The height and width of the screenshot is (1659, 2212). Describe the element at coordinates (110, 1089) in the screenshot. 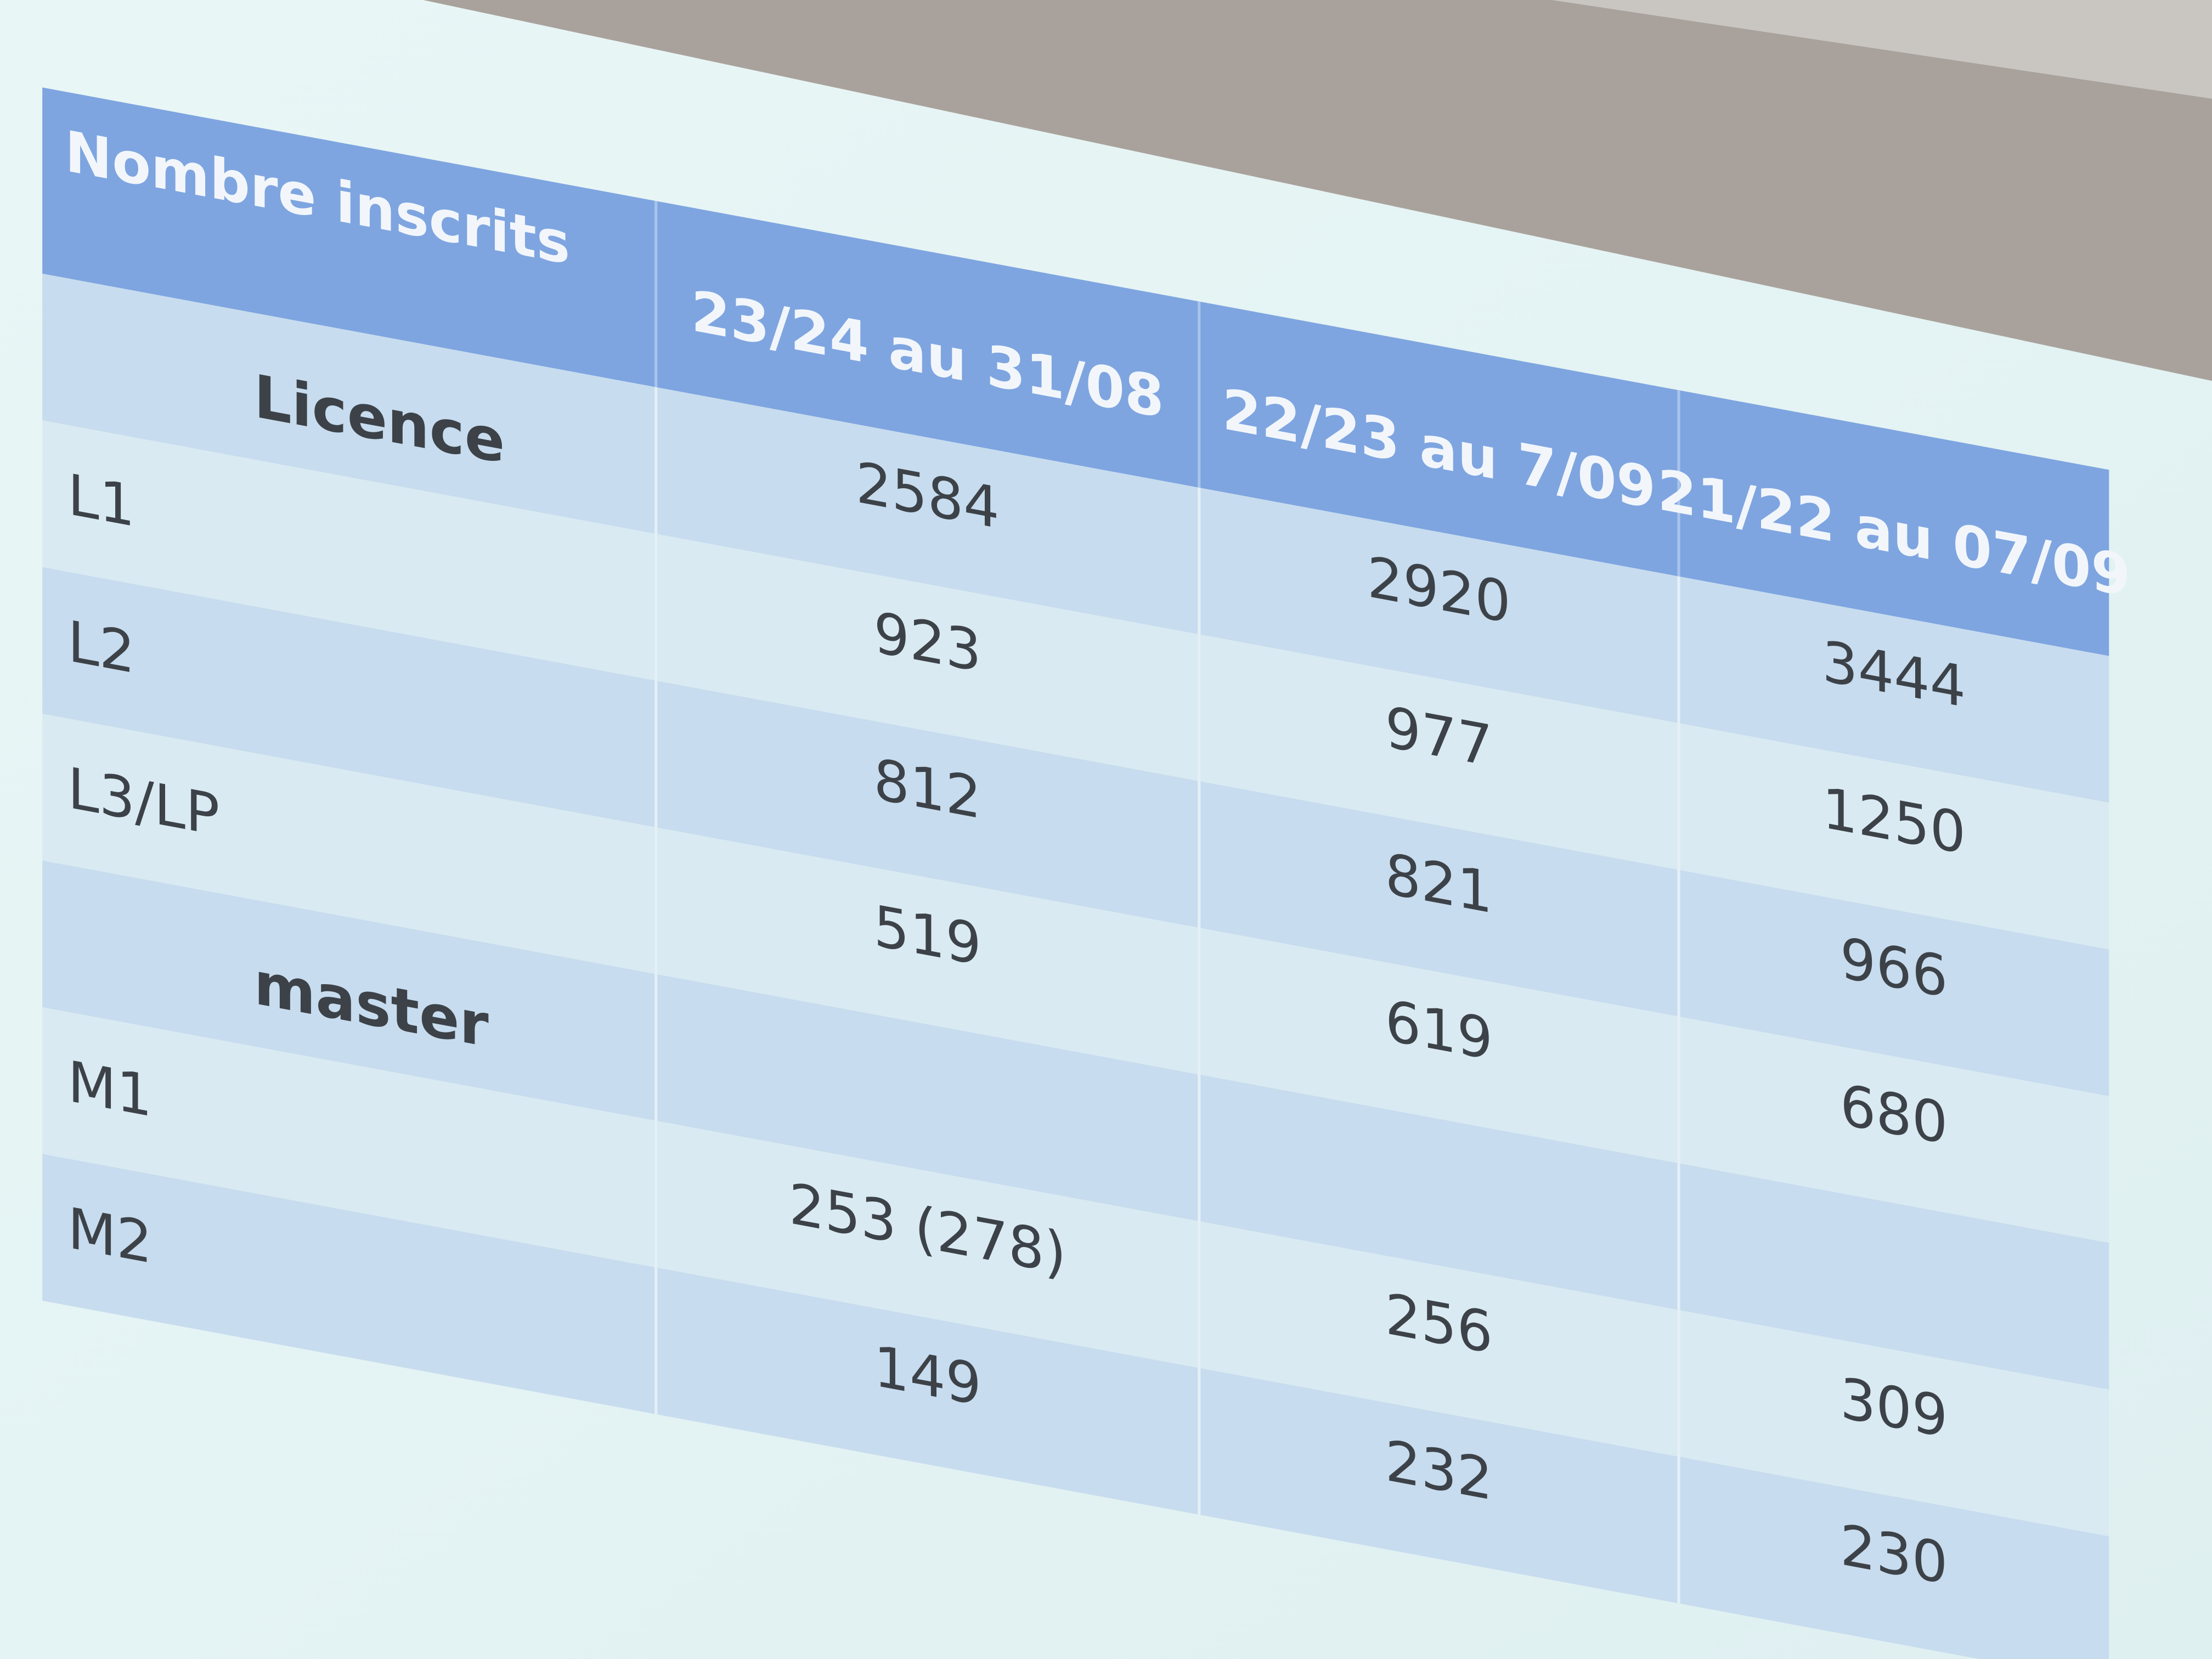

I see `row-label: M1` at that location.